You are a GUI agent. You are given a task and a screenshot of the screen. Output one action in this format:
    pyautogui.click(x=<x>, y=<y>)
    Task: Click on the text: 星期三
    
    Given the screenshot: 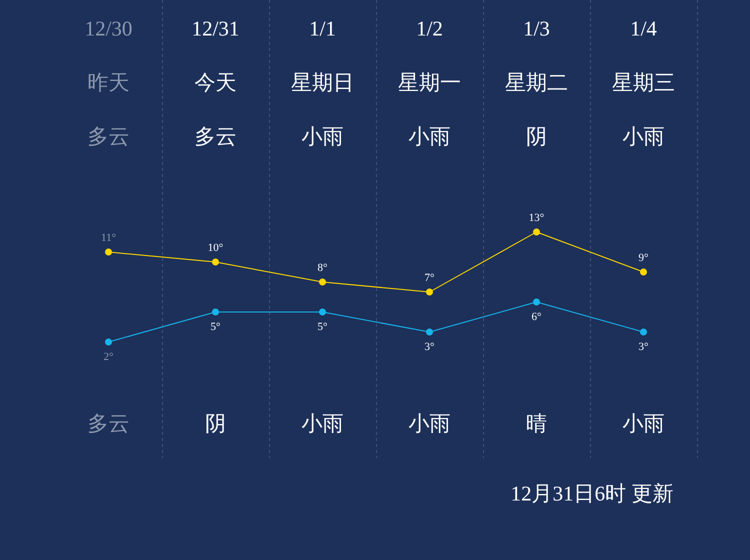 What is the action you would take?
    pyautogui.click(x=643, y=82)
    